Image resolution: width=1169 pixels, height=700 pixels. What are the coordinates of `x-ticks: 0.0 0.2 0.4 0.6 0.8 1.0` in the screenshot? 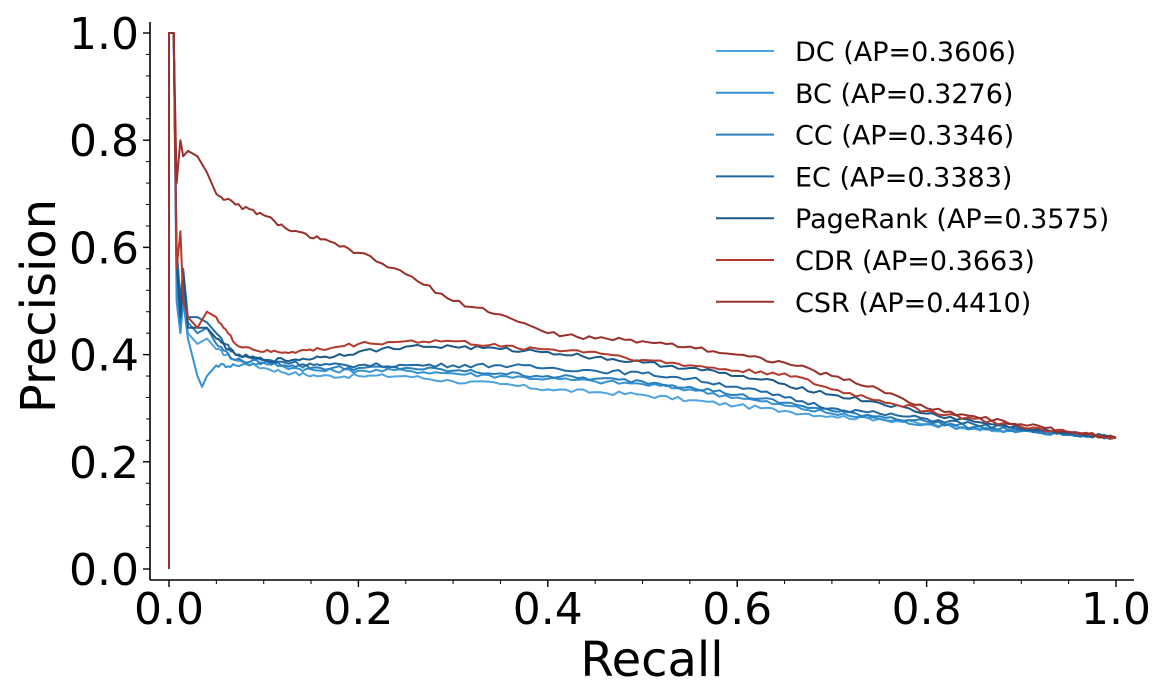 It's located at (642, 607).